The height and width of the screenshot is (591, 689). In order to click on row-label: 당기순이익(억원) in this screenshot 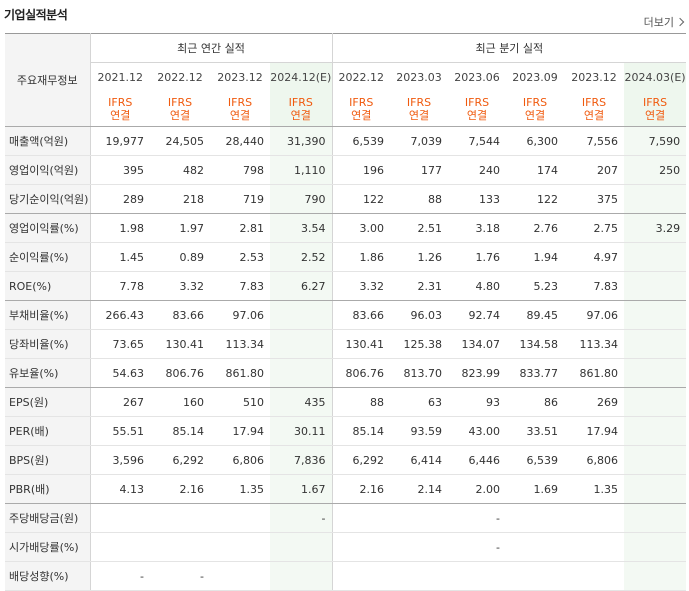, I will do `click(48, 199)`.